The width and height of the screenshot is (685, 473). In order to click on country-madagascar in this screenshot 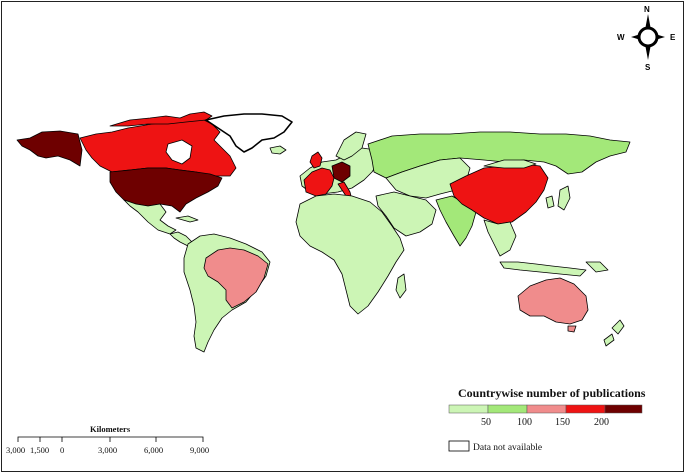, I will do `click(401, 286)`.